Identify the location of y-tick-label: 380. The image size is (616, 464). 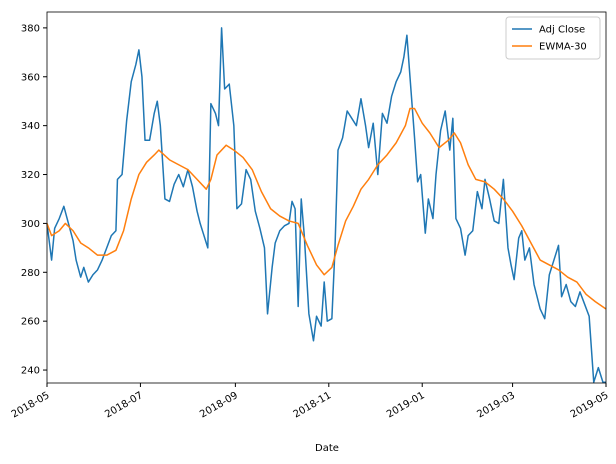
(30, 28).